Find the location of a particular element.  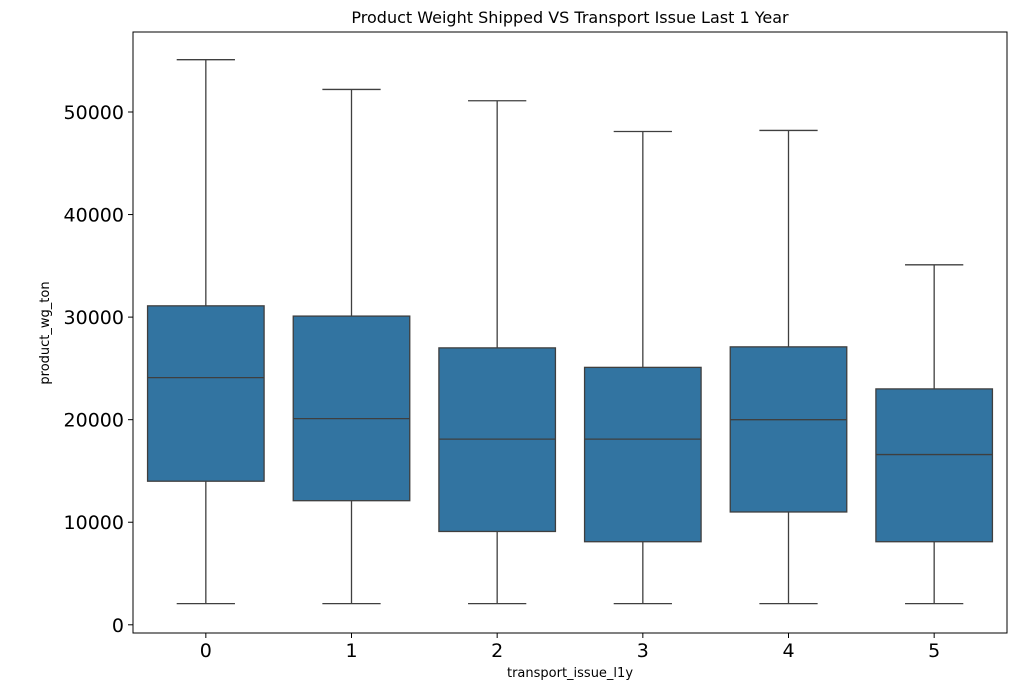

x-axis-label: transport_issue_l1y is located at coordinates (570, 673).